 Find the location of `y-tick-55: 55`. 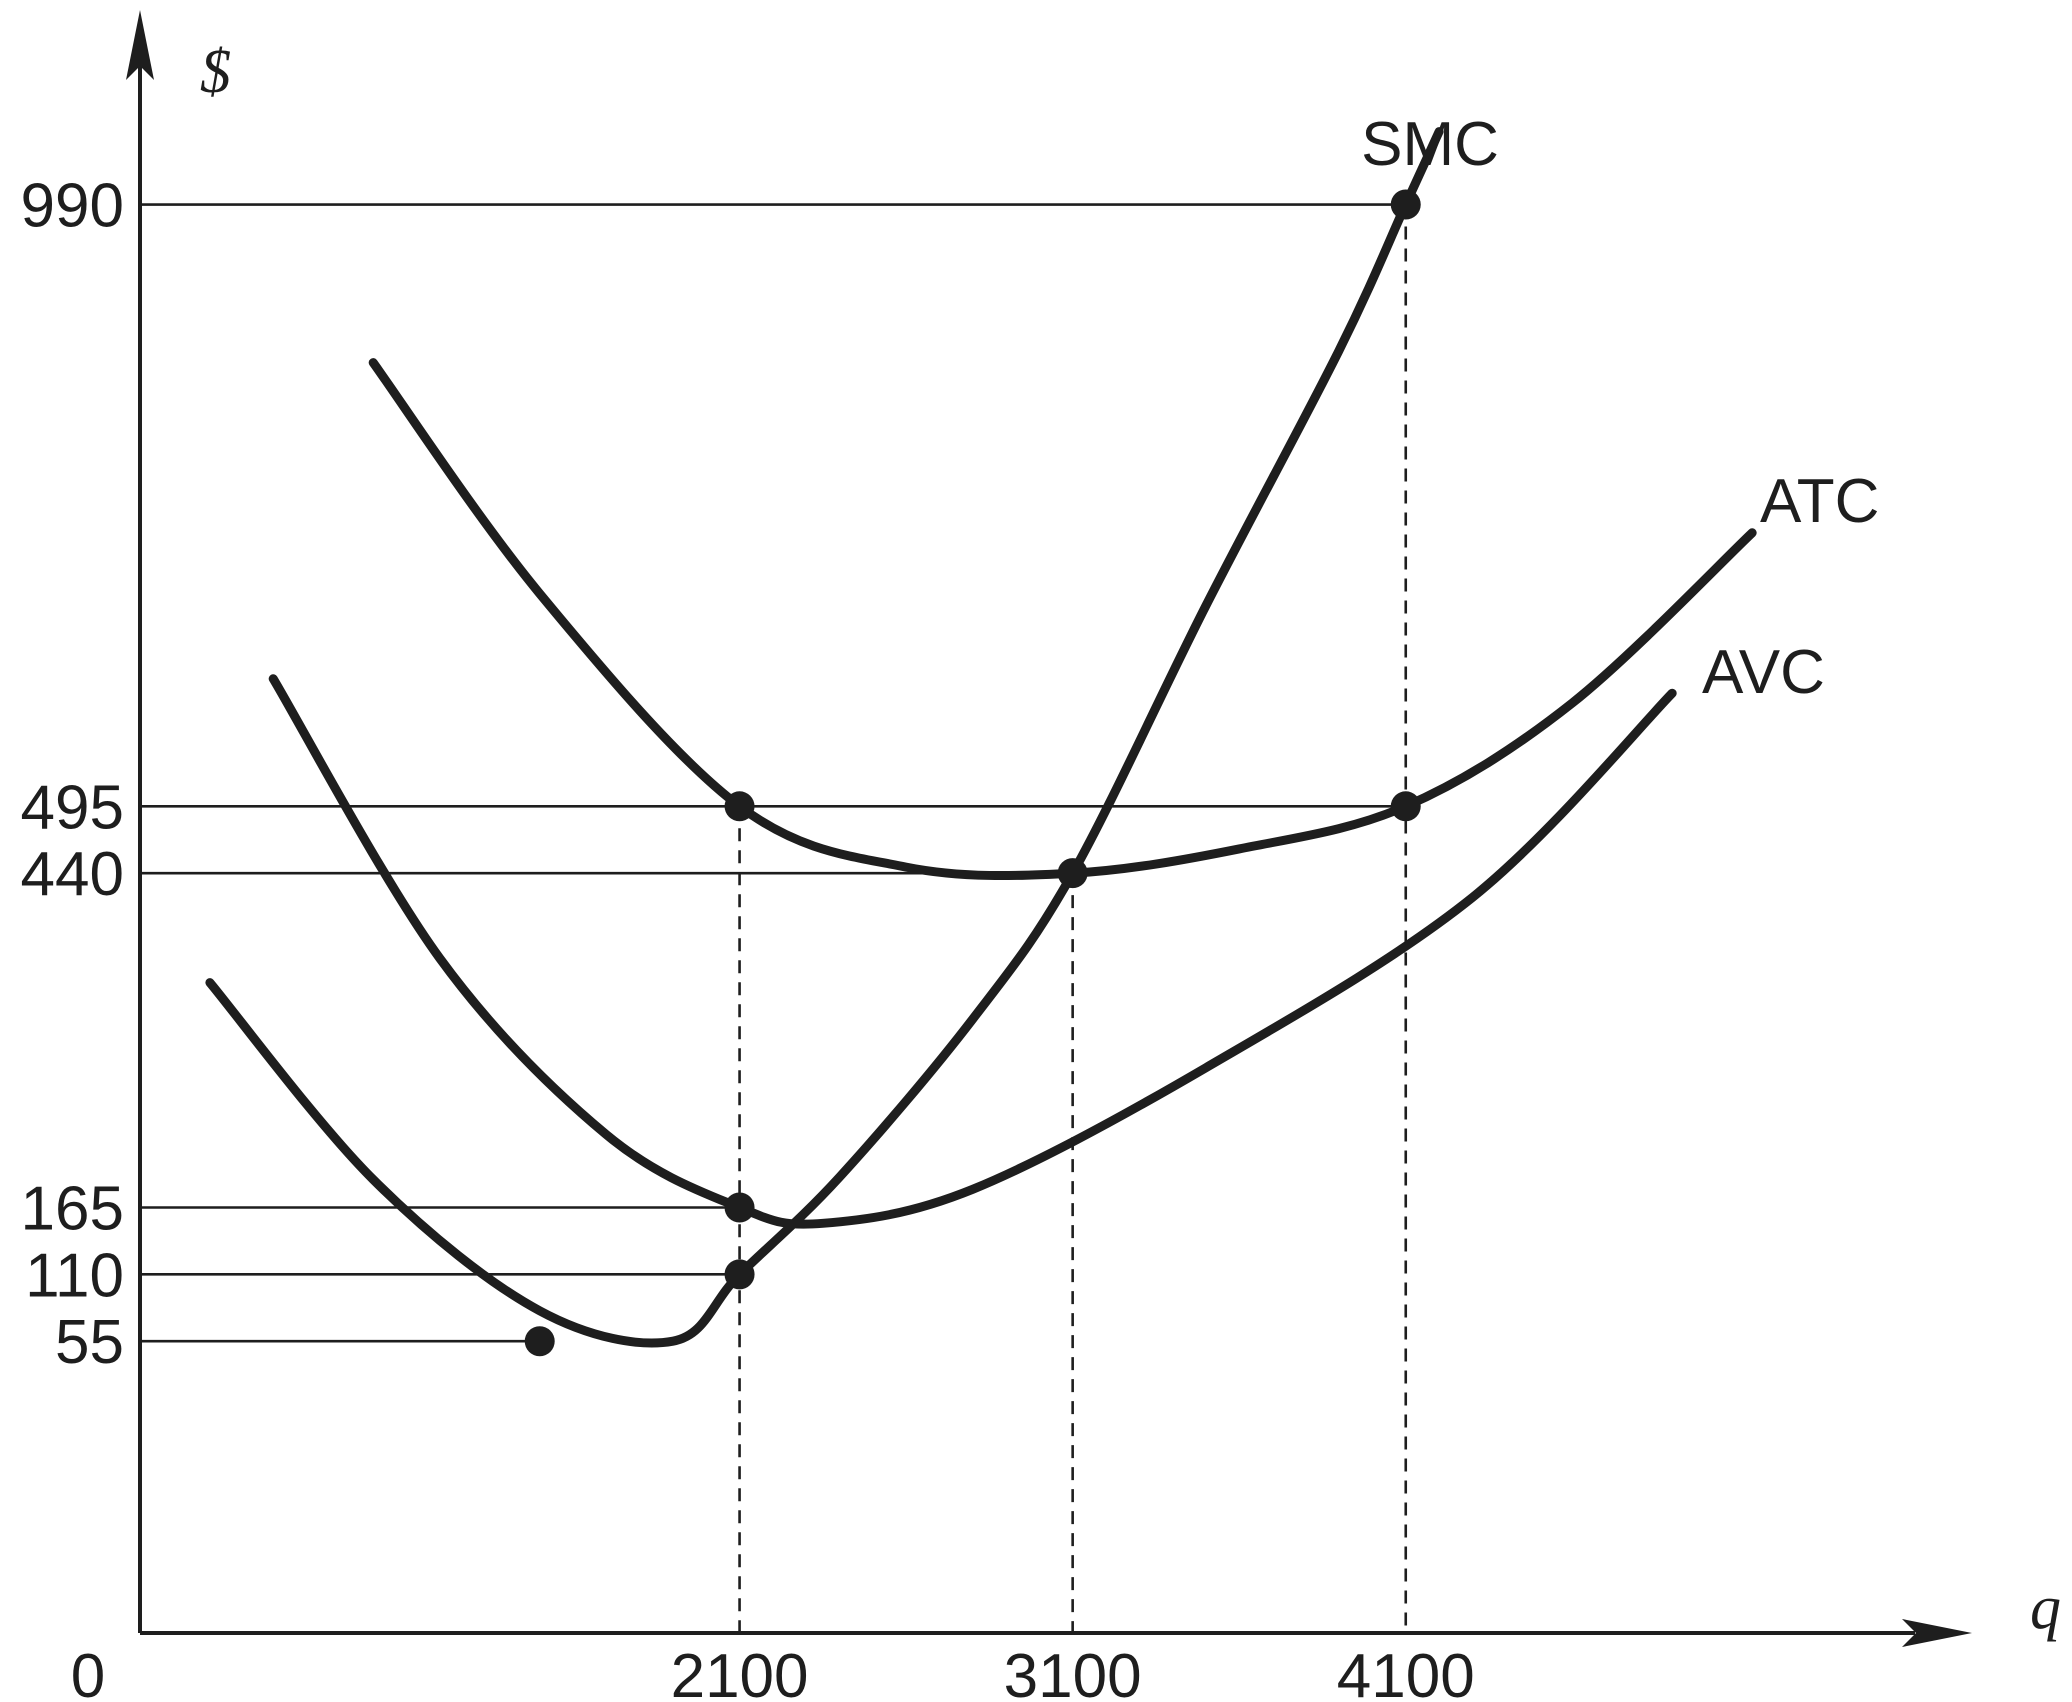

y-tick-55: 55 is located at coordinates (89, 1342).